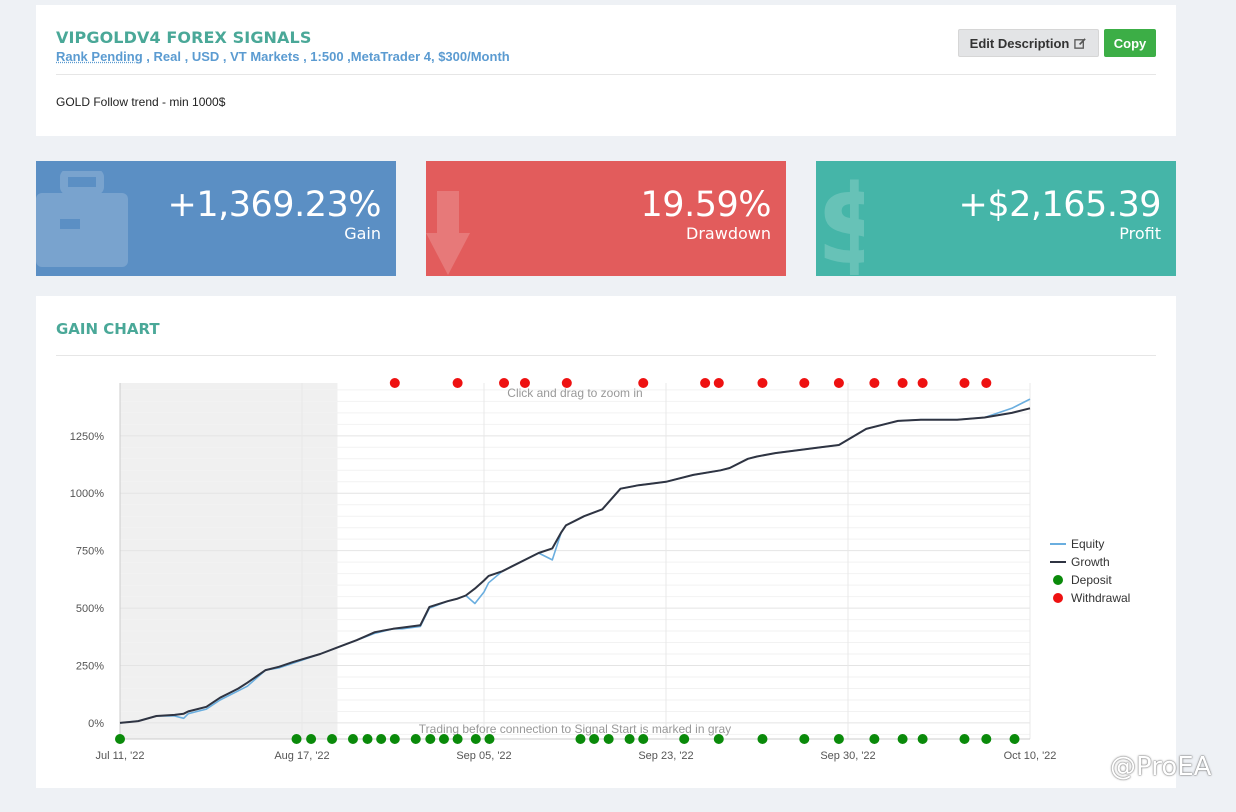 This screenshot has height=812, width=1236. I want to click on pre-connection-region, so click(229, 561).